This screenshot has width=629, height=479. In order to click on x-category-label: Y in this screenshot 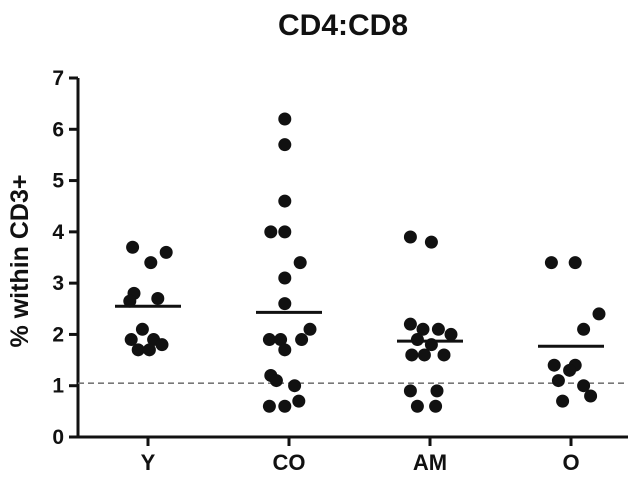, I will do `click(148, 462)`.